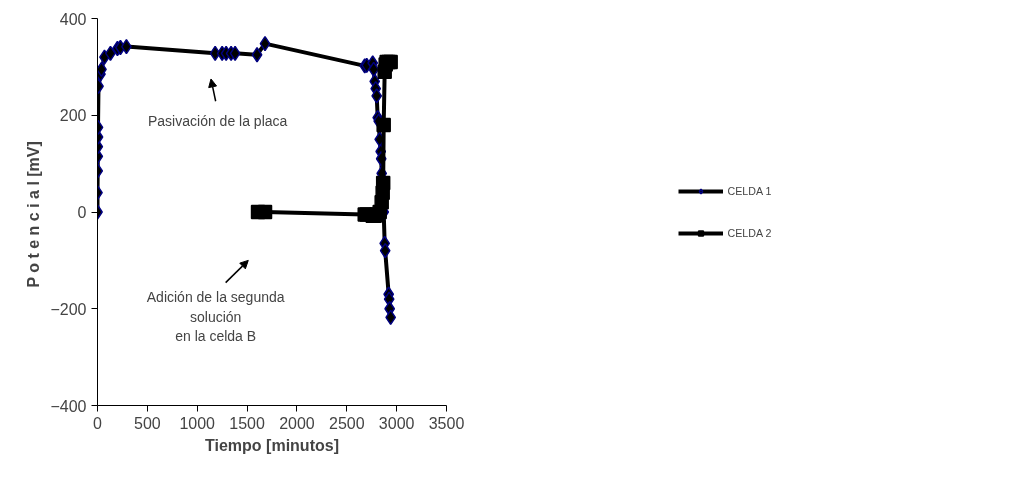 Image resolution: width=1009 pixels, height=485 pixels. What do you see at coordinates (272, 445) in the screenshot?
I see `x-axis-title: Tiempo [minutos]` at bounding box center [272, 445].